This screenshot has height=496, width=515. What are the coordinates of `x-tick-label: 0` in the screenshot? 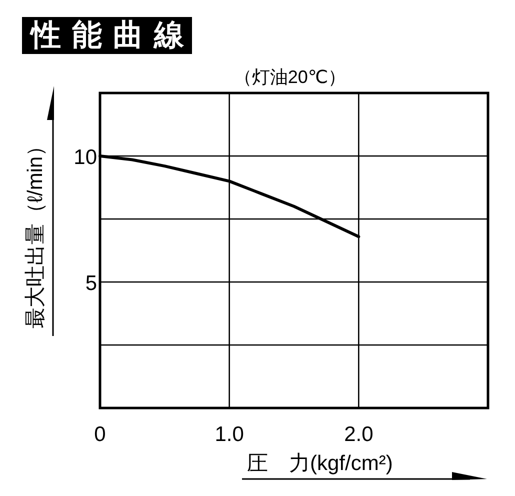 It's located at (100, 434).